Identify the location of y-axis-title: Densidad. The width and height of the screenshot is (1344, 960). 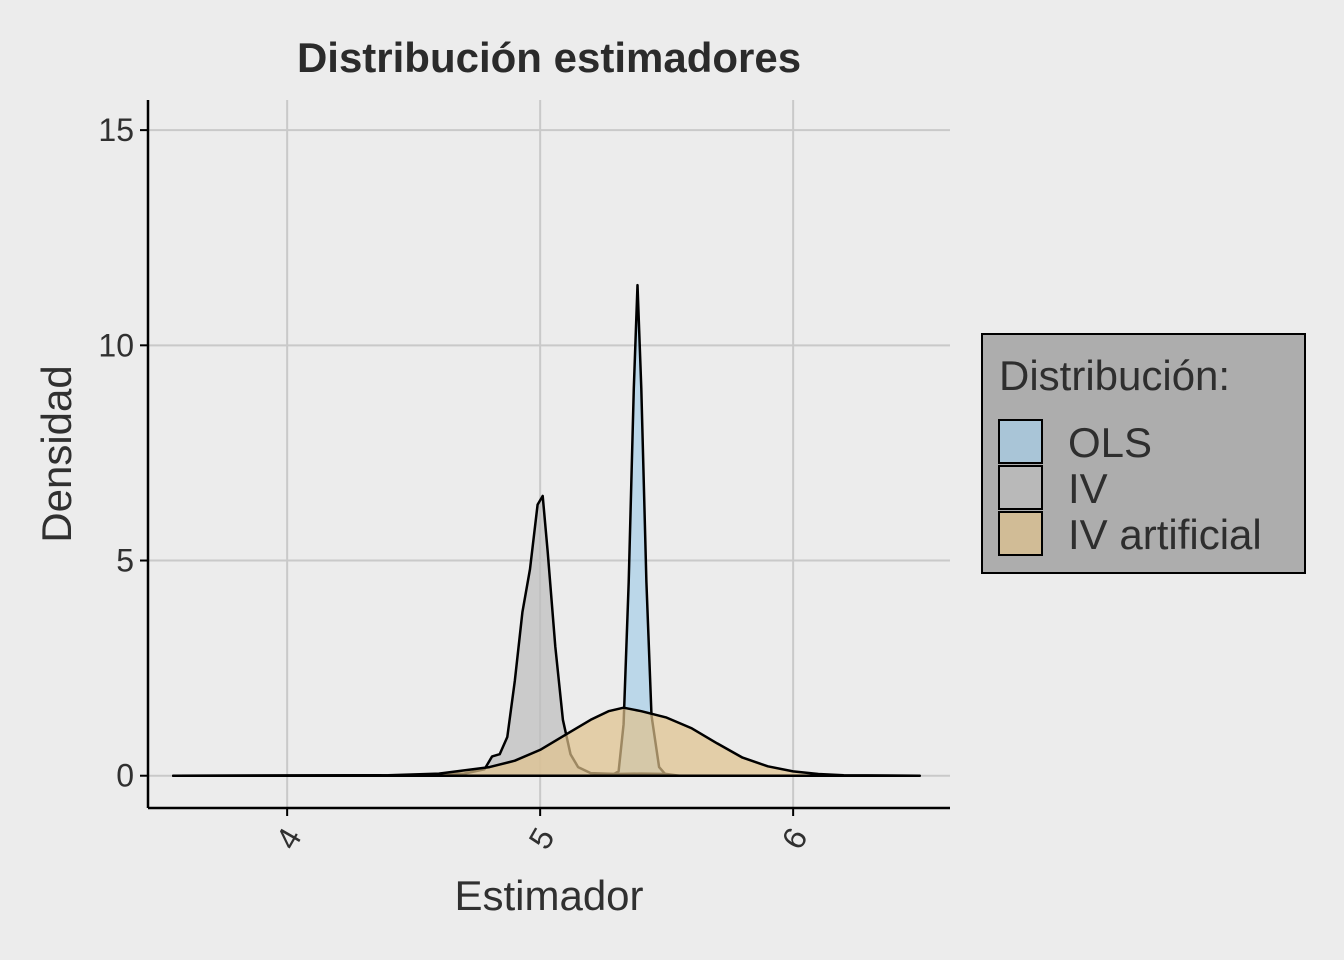
(56, 453).